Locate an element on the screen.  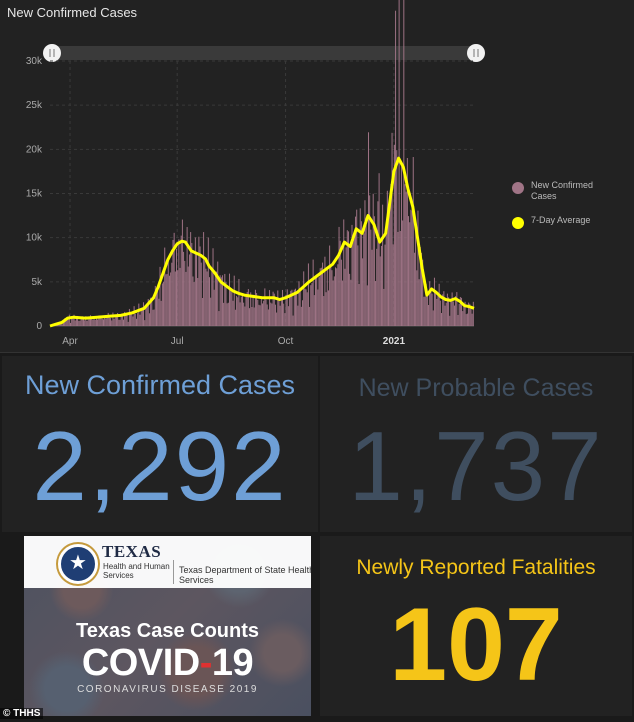
probable-cases-value: 1,737 is located at coordinates (476, 466).